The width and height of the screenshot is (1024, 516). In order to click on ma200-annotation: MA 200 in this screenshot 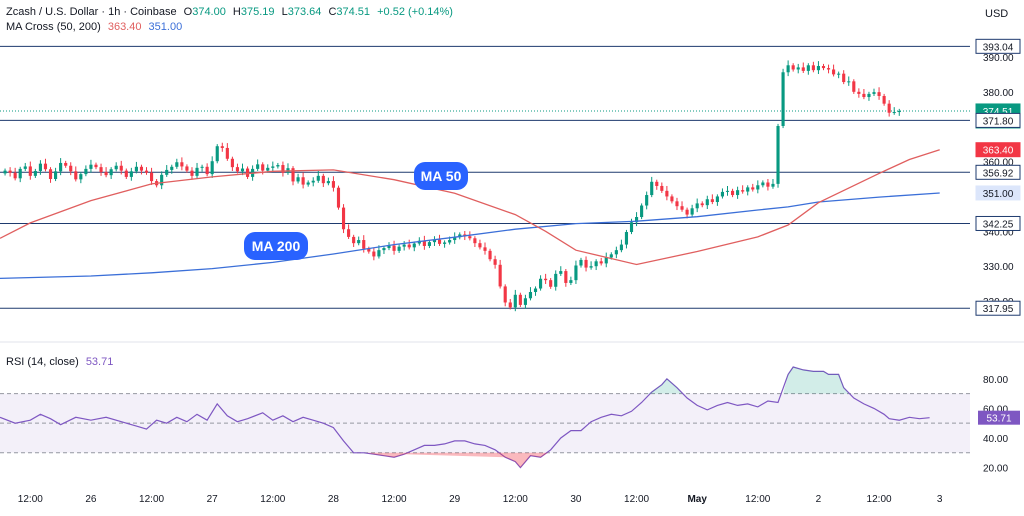, I will do `click(276, 246)`.